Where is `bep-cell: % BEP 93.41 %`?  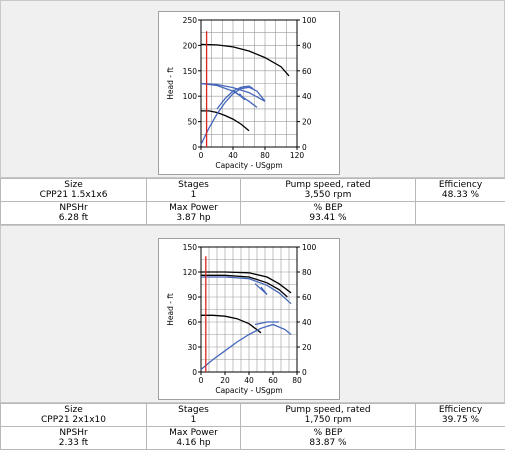 bep-cell: % BEP 93.41 % is located at coordinates (328, 213).